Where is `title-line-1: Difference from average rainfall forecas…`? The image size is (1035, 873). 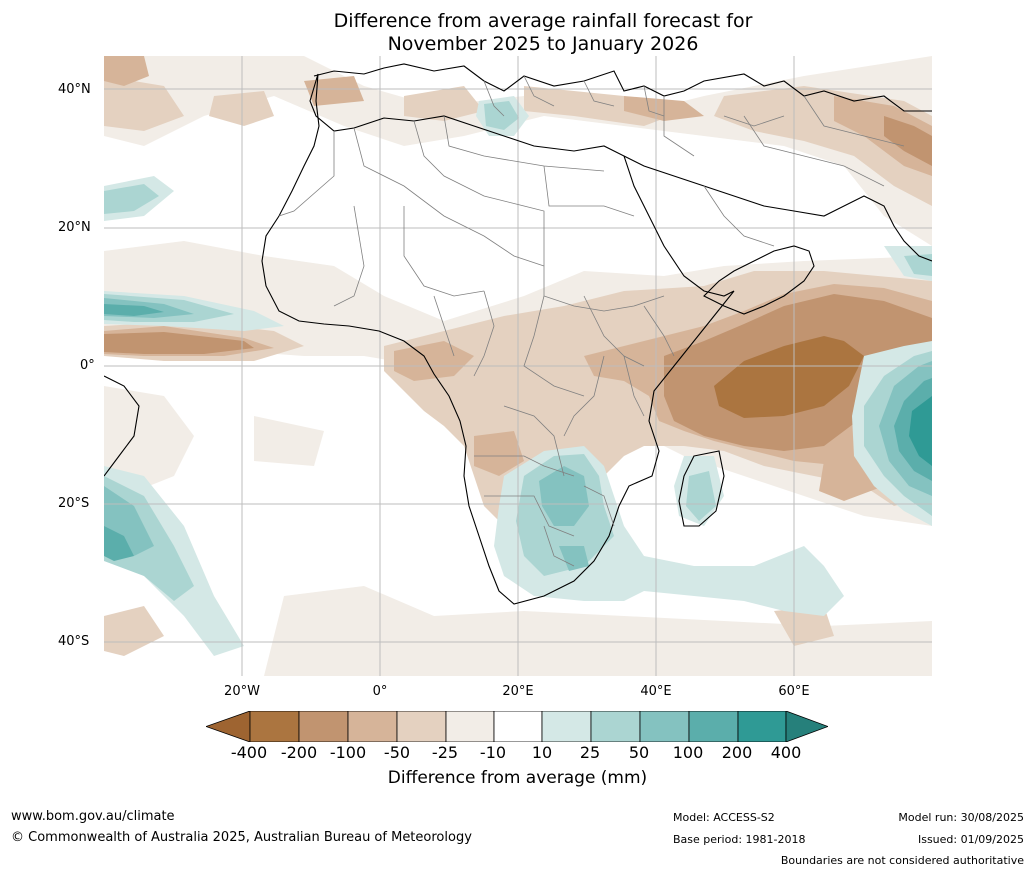 title-line-1: Difference from average rainfall forecas… is located at coordinates (543, 21).